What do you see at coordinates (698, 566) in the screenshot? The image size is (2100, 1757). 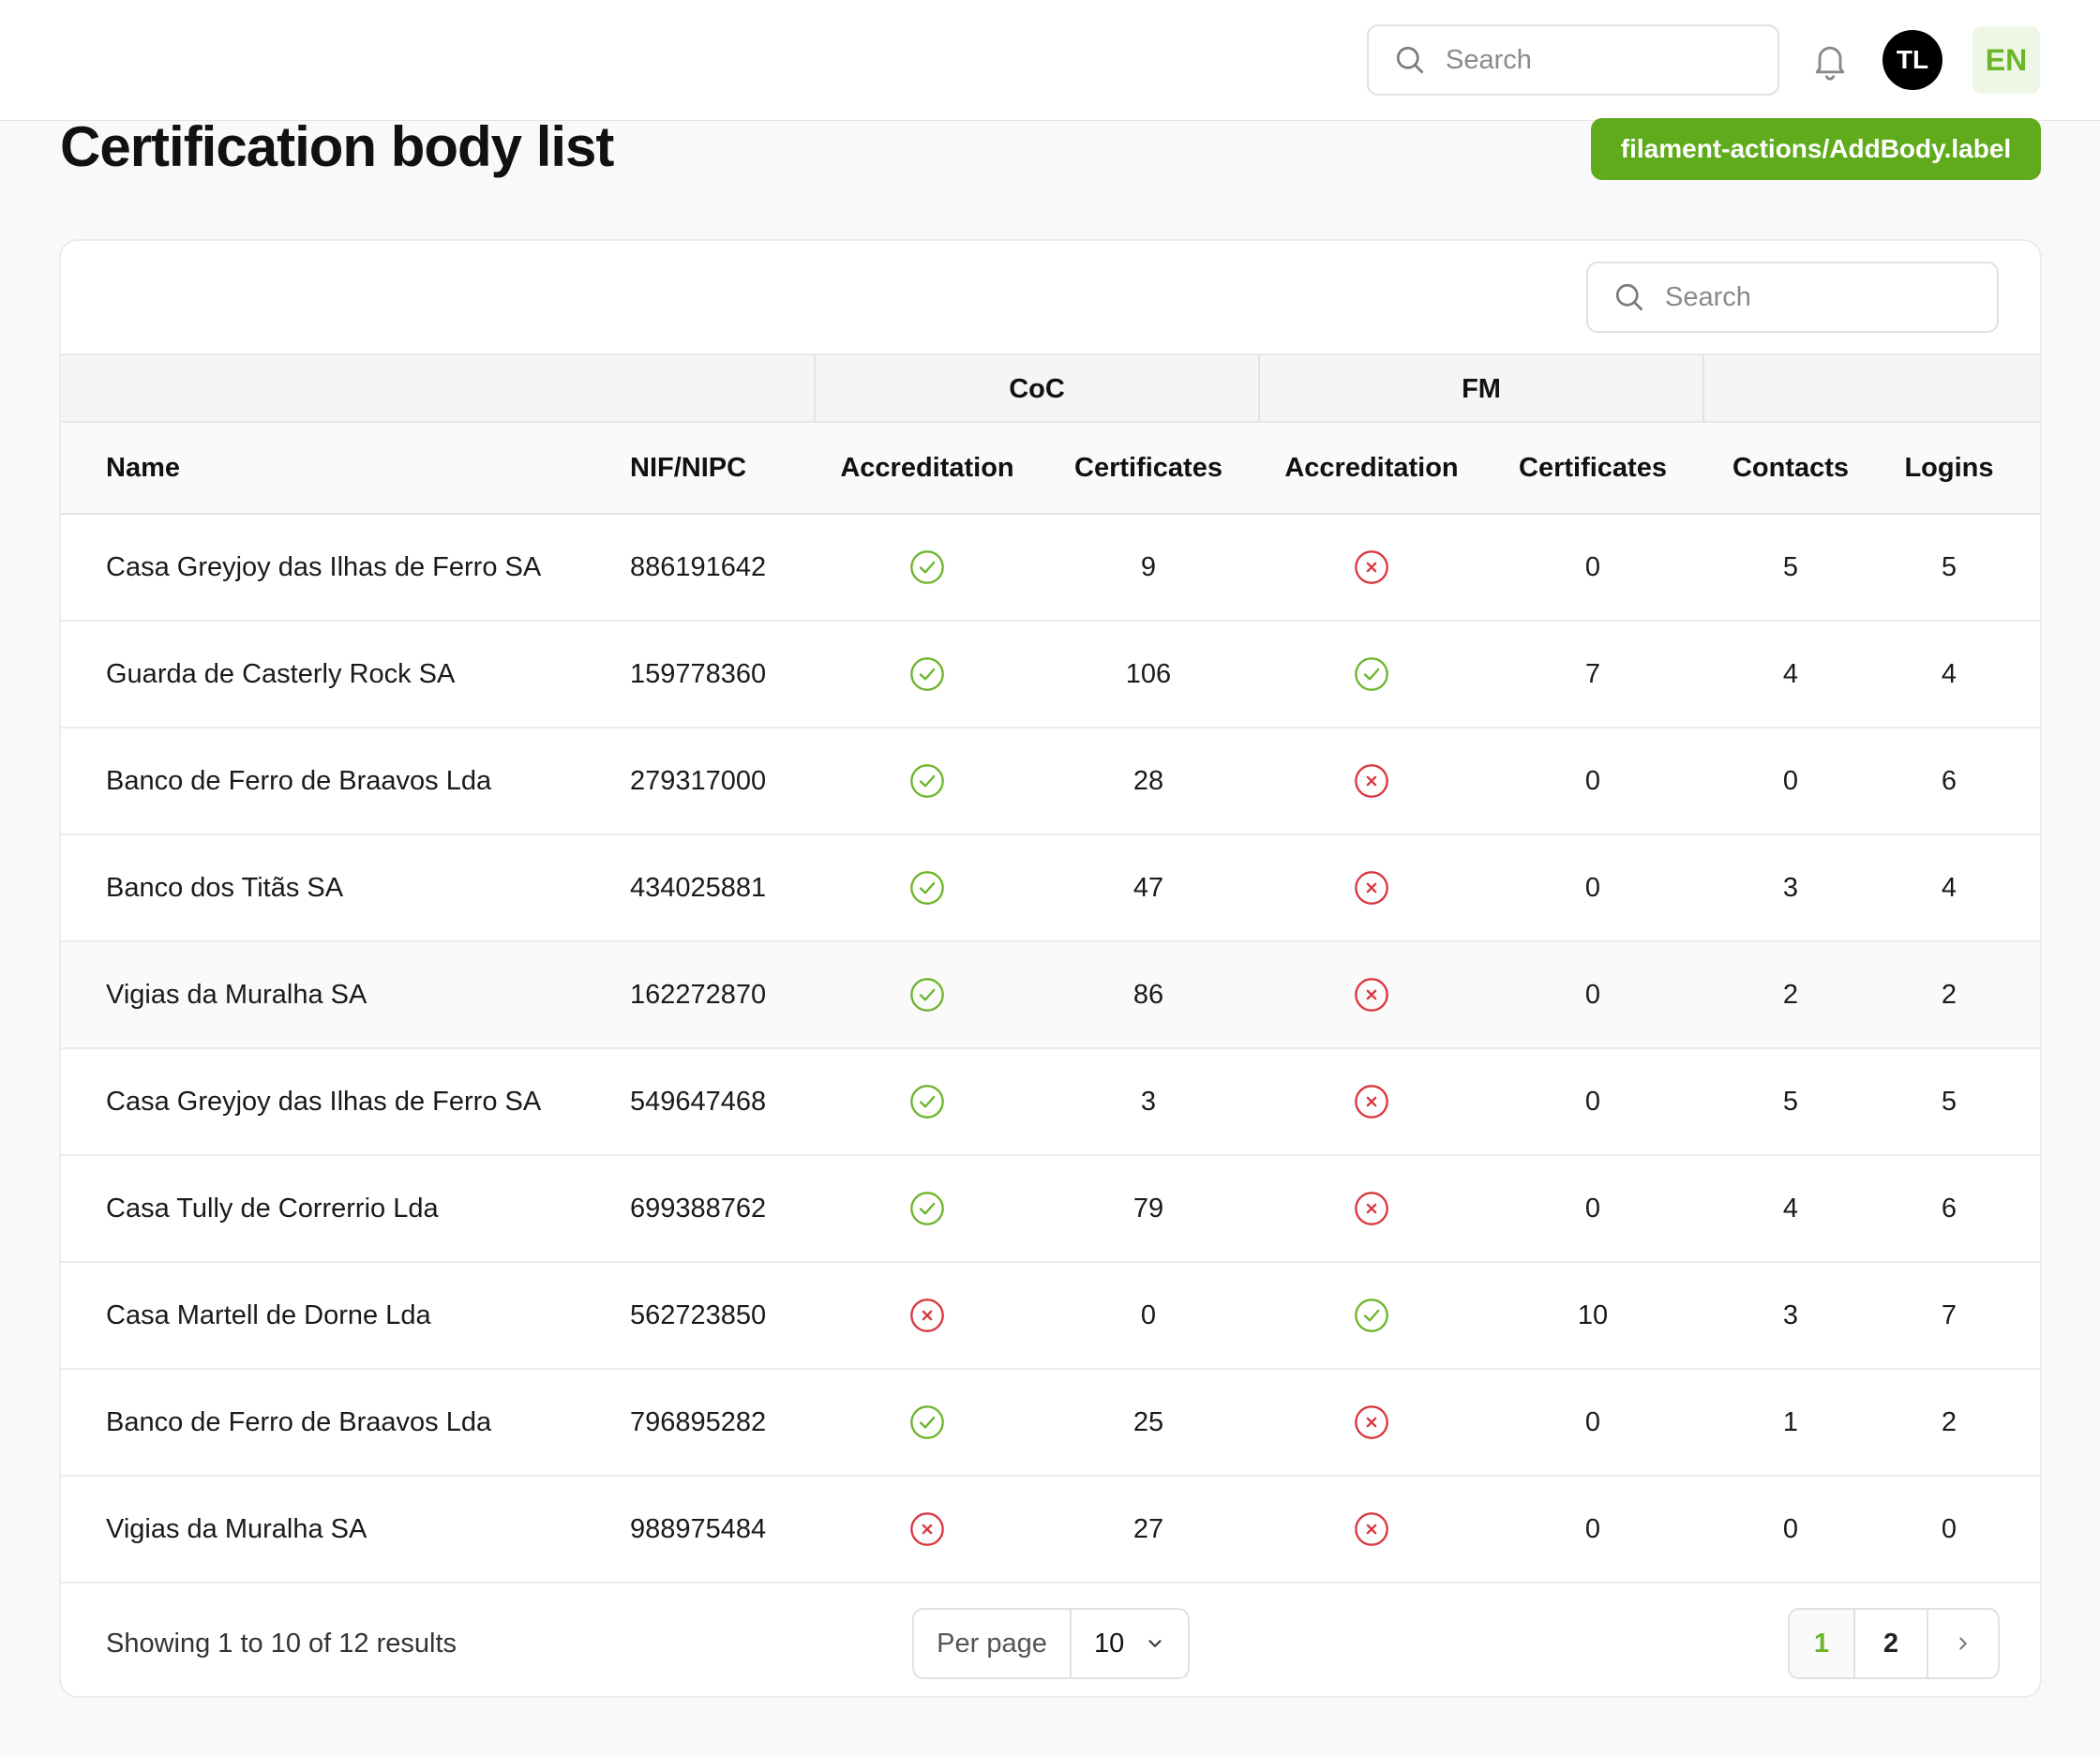 I see `cell-nif: 886191642` at bounding box center [698, 566].